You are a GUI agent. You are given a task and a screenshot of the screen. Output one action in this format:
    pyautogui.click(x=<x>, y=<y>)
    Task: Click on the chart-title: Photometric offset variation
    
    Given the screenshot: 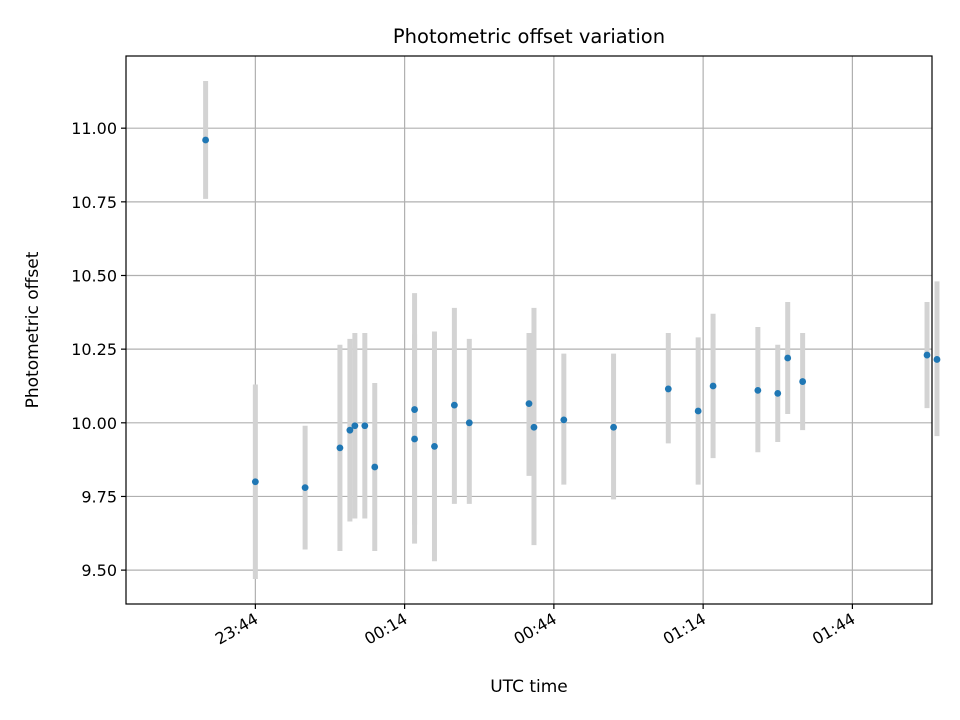 What is the action you would take?
    pyautogui.click(x=529, y=36)
    